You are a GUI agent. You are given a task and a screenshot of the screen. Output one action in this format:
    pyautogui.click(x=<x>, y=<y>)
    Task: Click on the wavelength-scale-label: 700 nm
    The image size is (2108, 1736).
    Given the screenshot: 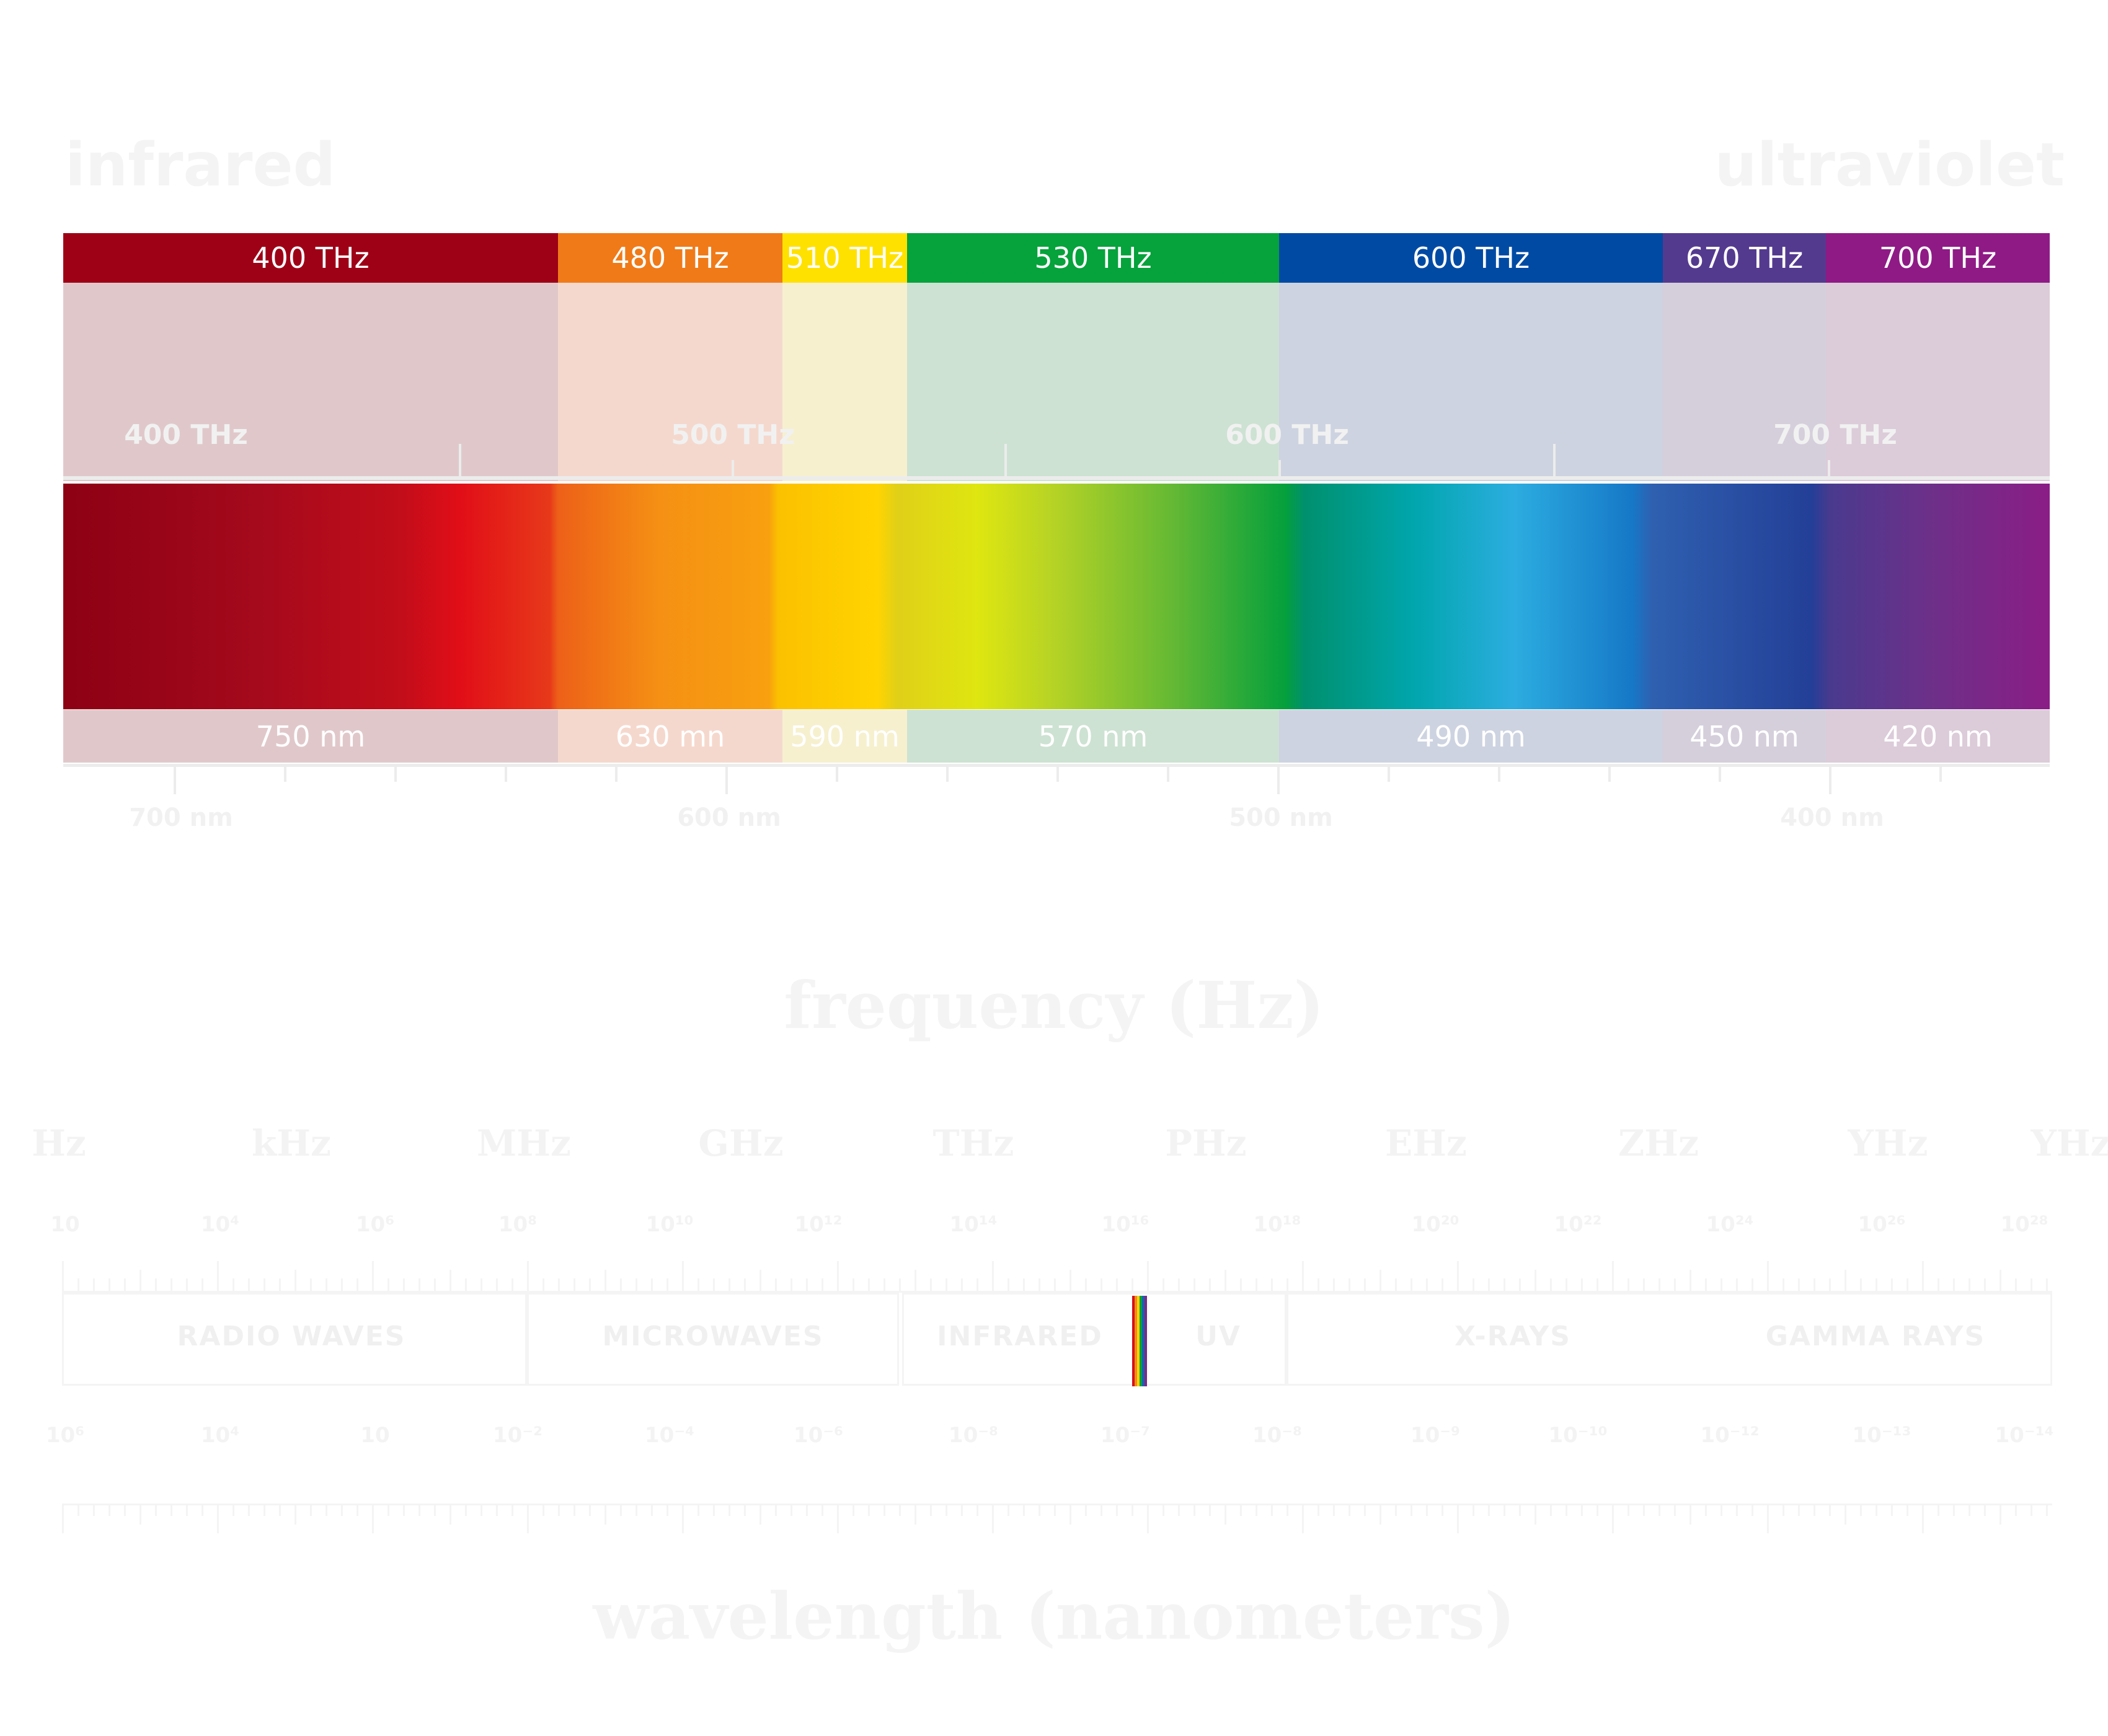 What is the action you would take?
    pyautogui.click(x=181, y=818)
    